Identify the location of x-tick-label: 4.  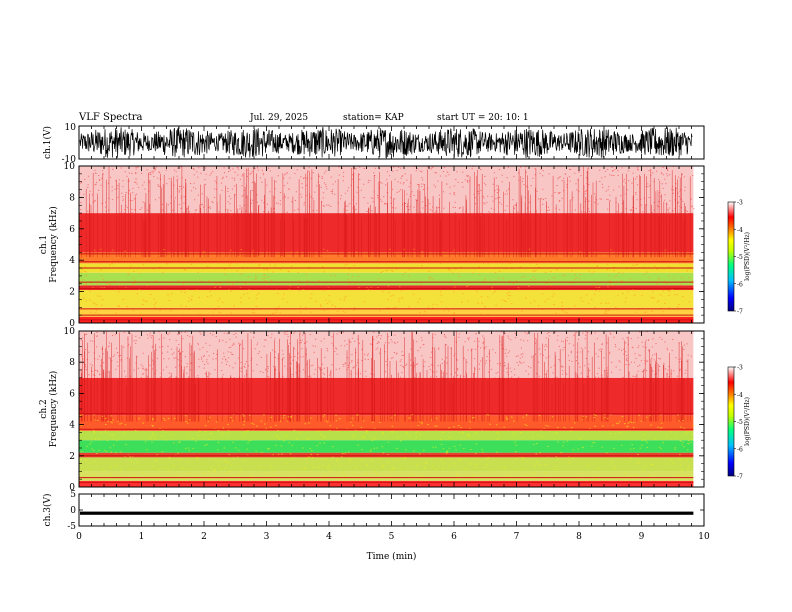
(329, 537).